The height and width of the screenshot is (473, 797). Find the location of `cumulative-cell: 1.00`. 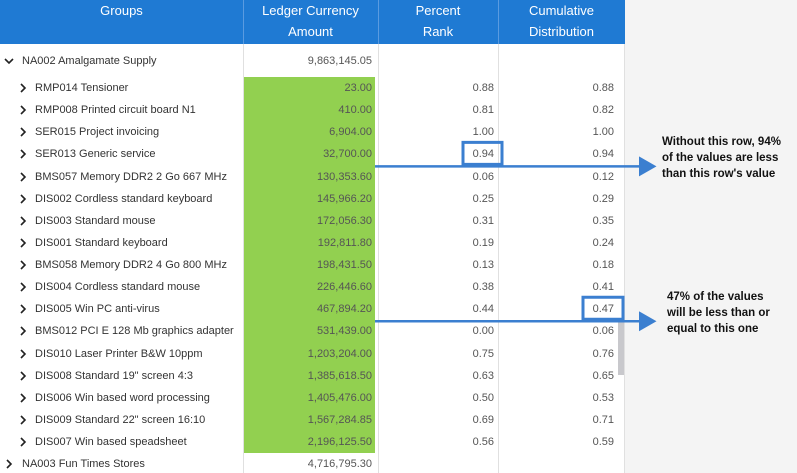

cumulative-cell: 1.00 is located at coordinates (603, 132).